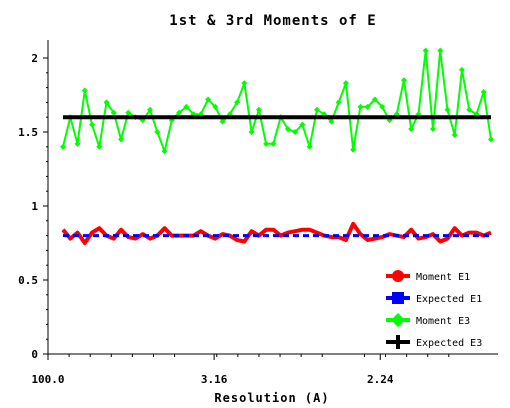  What do you see at coordinates (34, 354) in the screenshot?
I see `y-tick-label: 0` at bounding box center [34, 354].